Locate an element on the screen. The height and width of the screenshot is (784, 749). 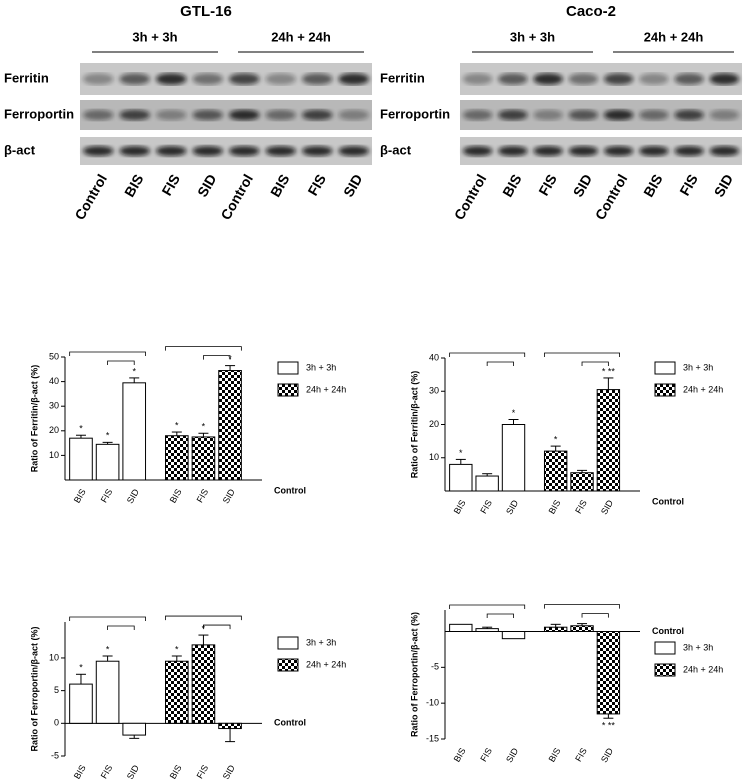
y-axis-label: Ratio of Ferroportin/β-act (%) is located at coordinates (34, 689).